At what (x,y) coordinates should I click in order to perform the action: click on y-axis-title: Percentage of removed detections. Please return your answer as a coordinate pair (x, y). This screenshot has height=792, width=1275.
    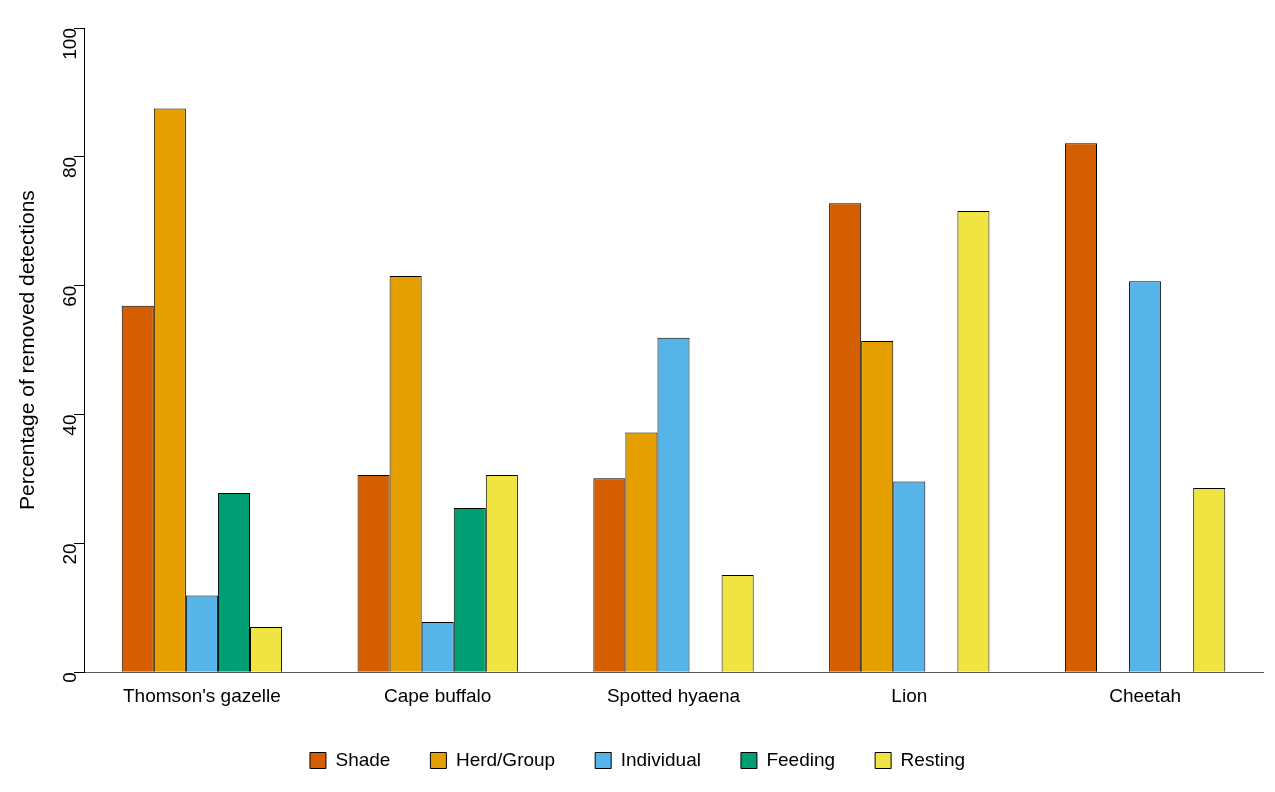
    Looking at the image, I should click on (27, 350).